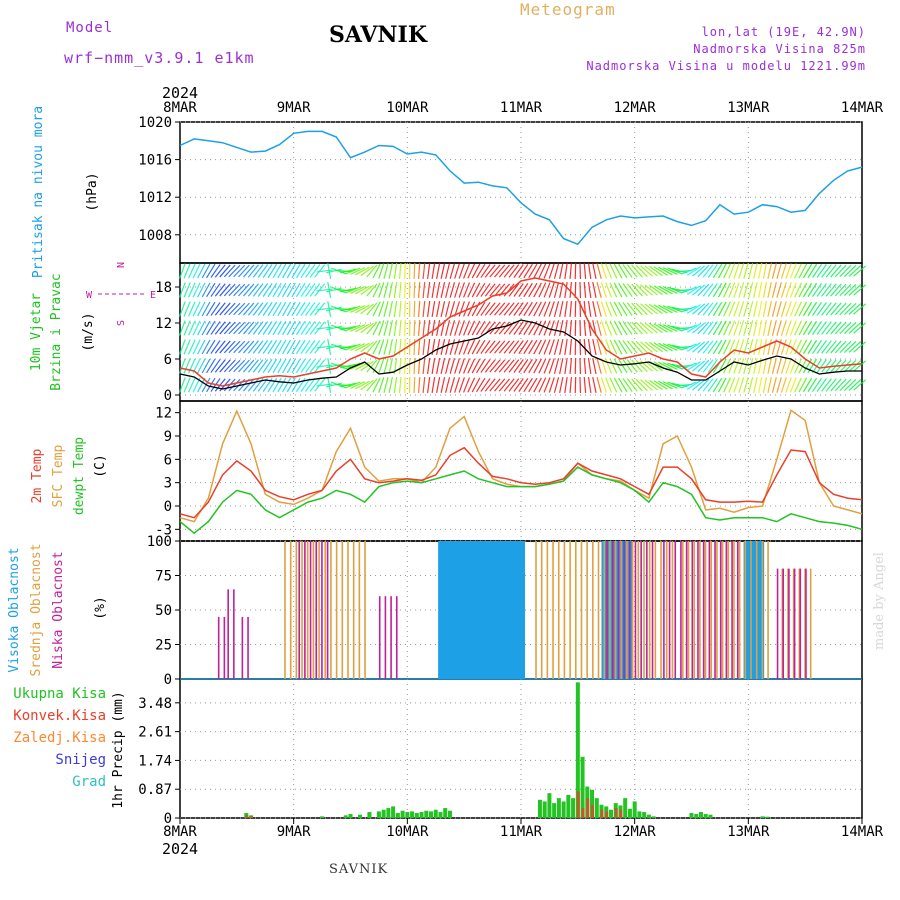 This screenshot has height=900, width=900. I want to click on cloud-ytick-label: 50, so click(163, 611).